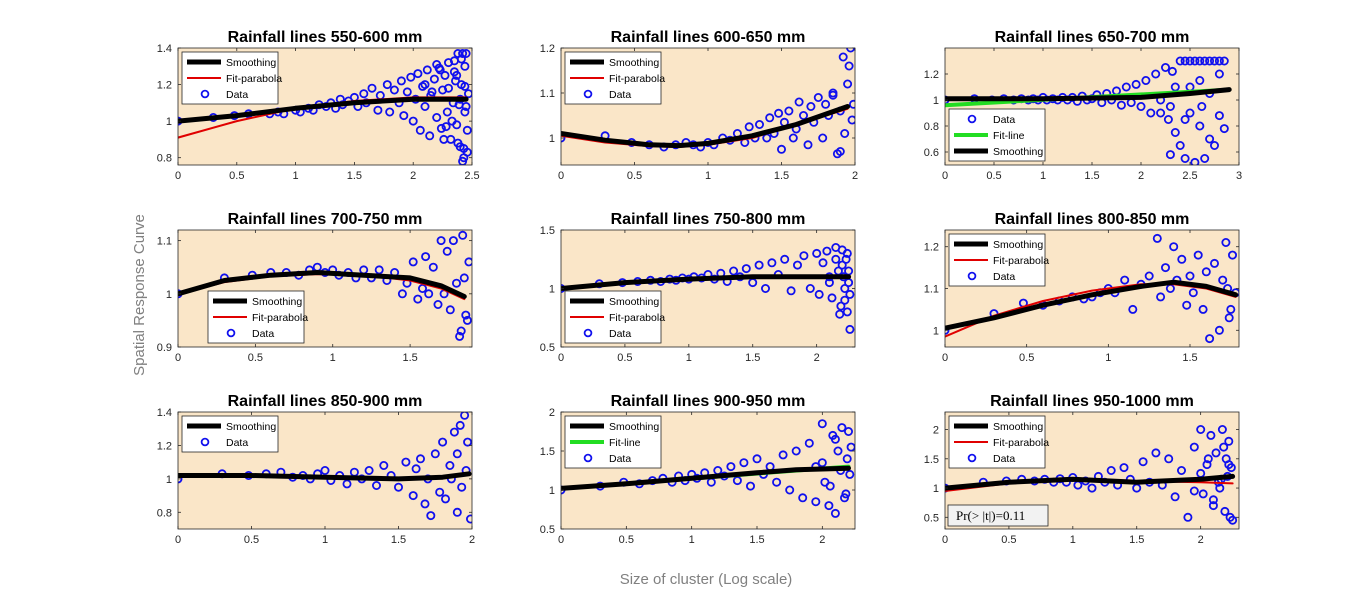 The height and width of the screenshot is (604, 1366). I want to click on y-tick-label: 1.5, so click(931, 460).